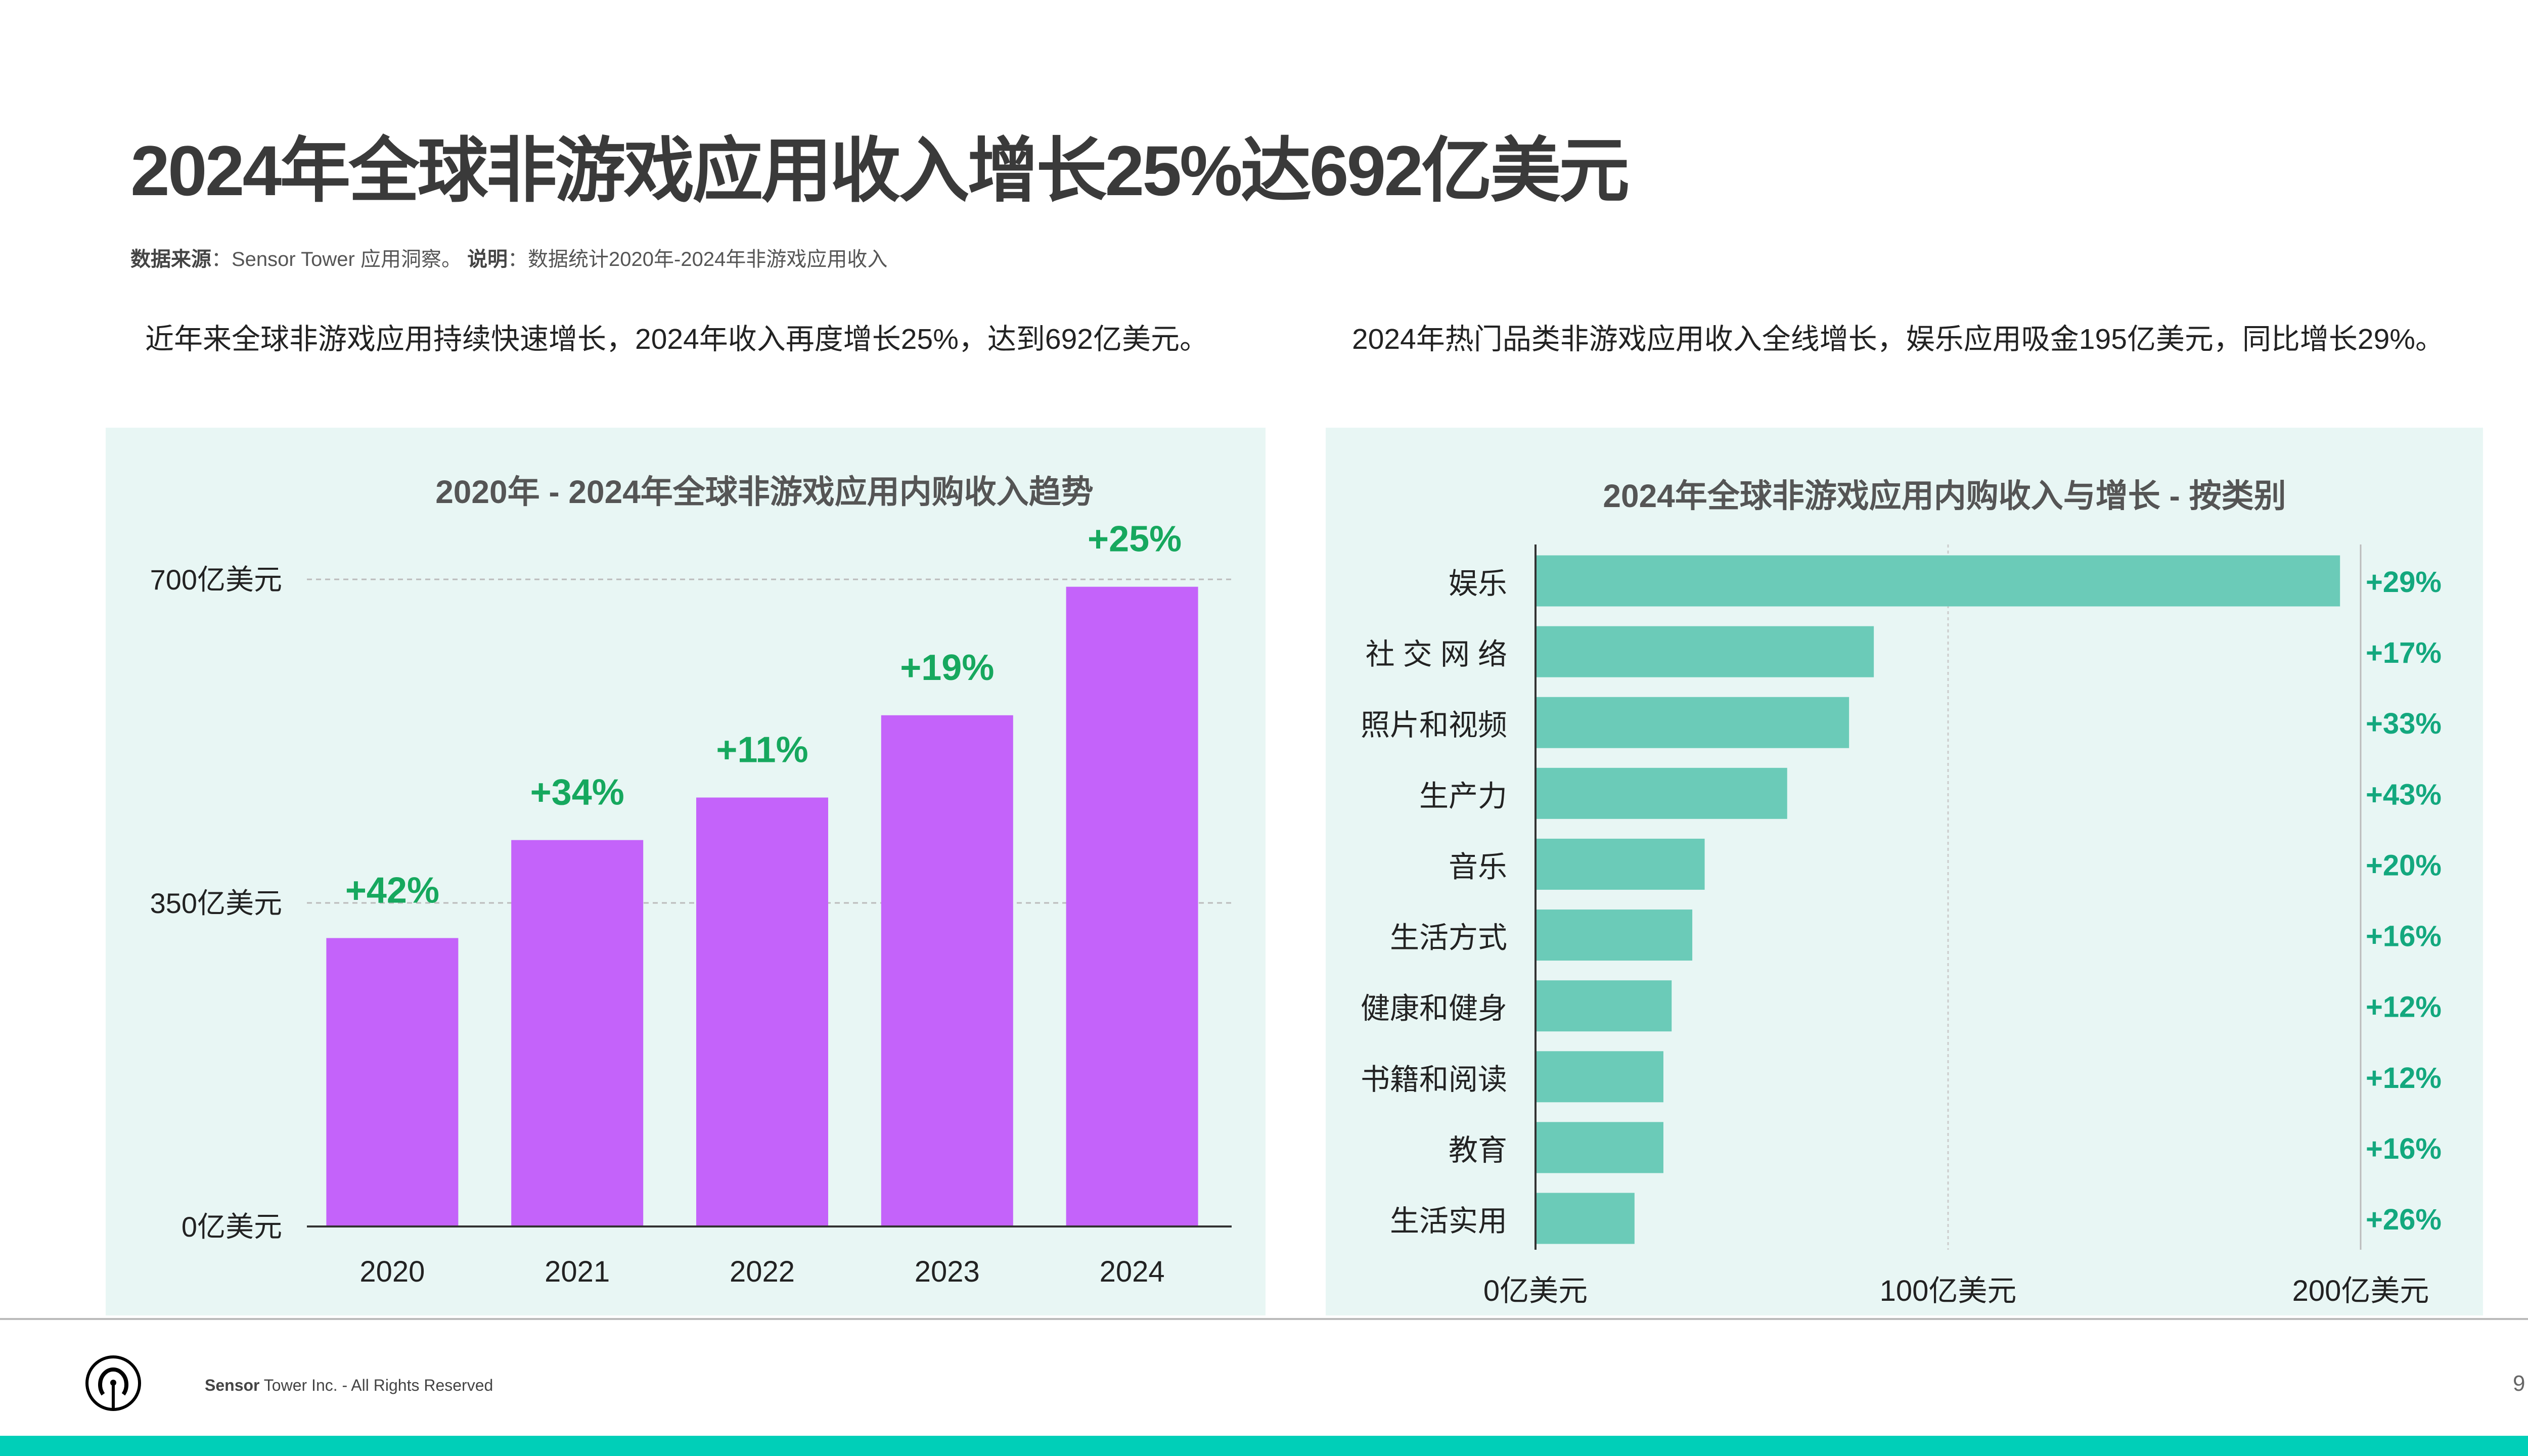  I want to click on category-label: 生产力, so click(1463, 796).